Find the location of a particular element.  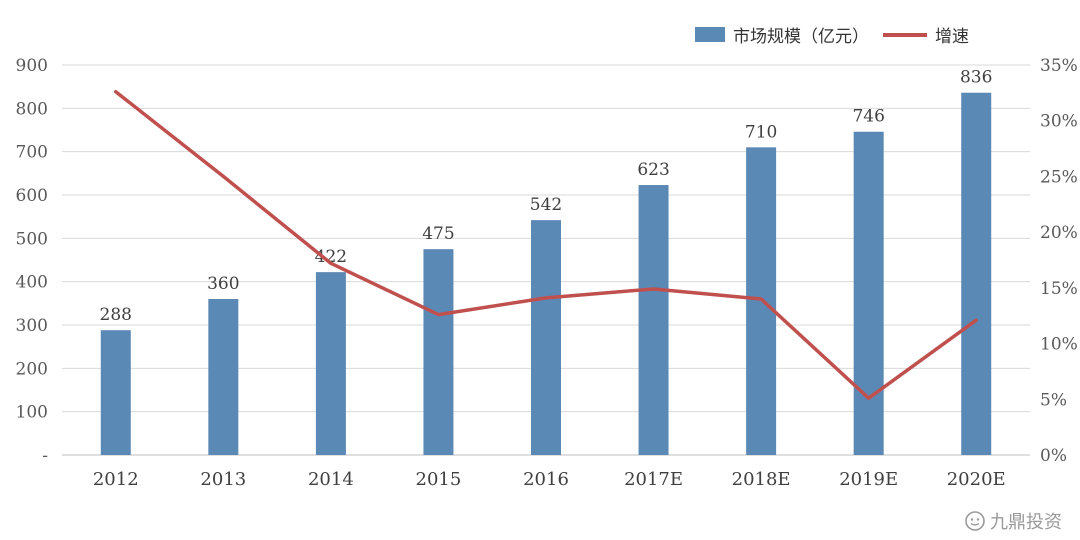

bar-value-label: 623 is located at coordinates (653, 170).